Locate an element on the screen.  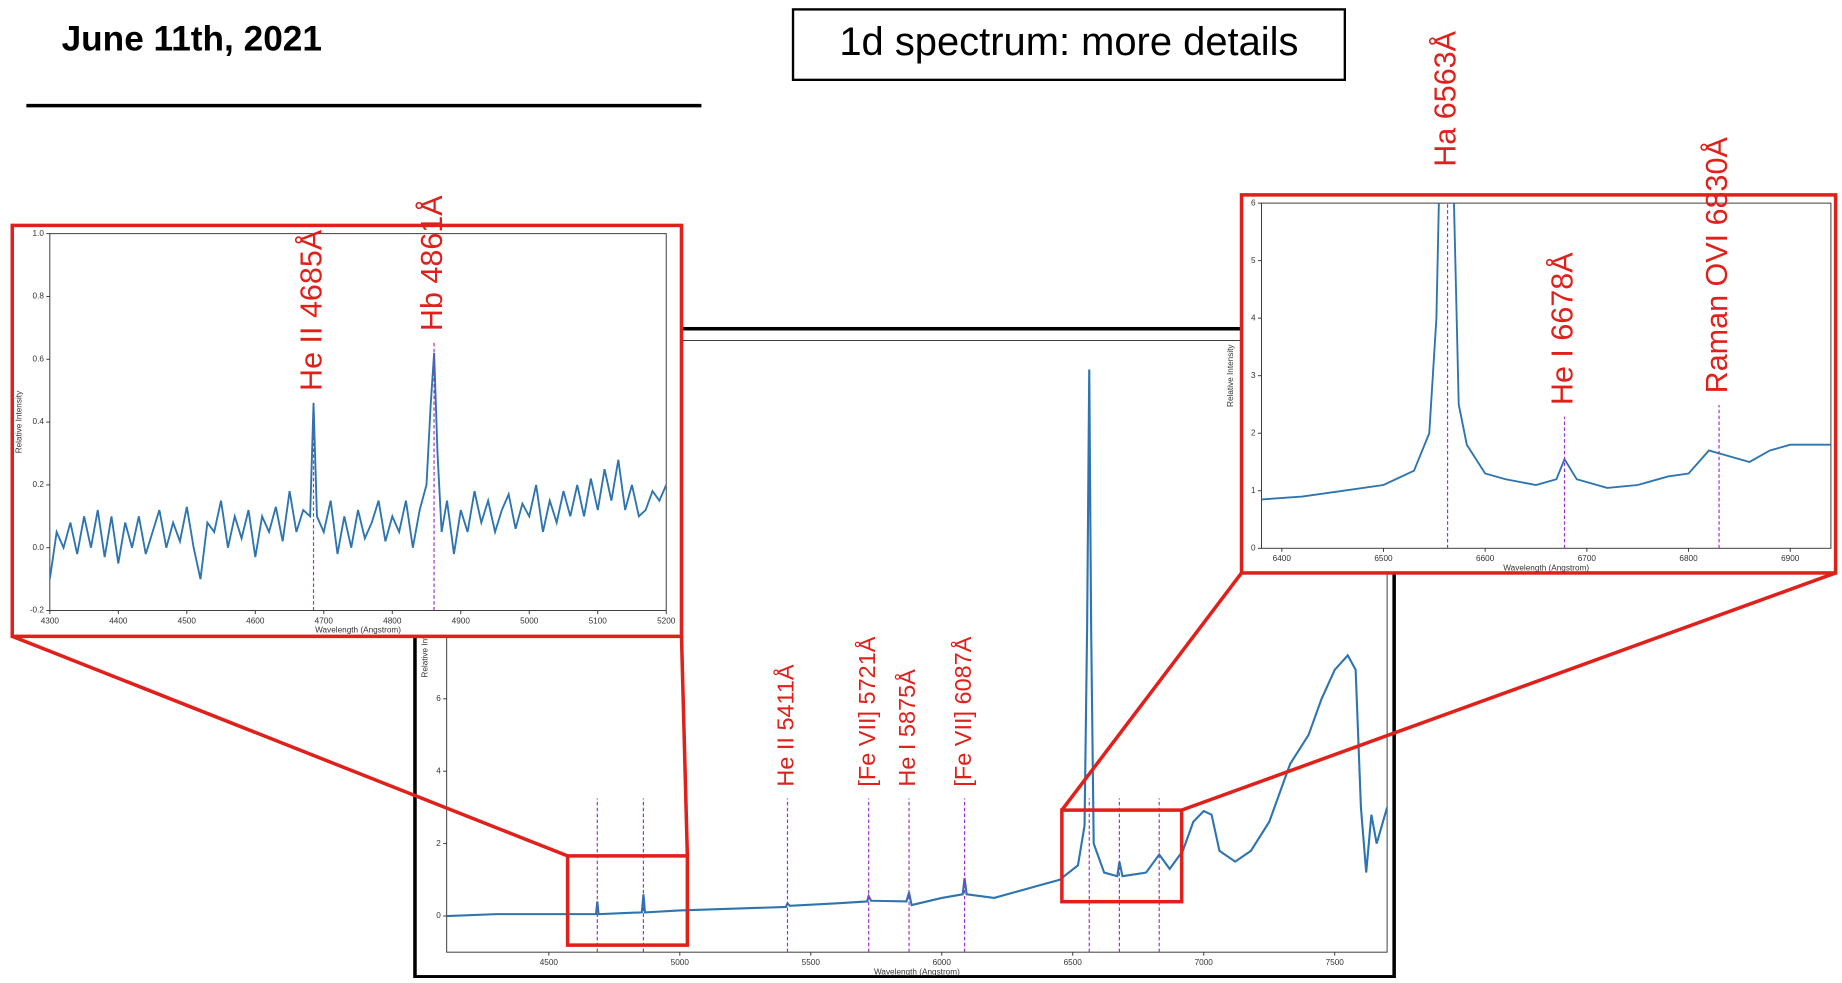
x-tick-label: 5100 is located at coordinates (598, 620).